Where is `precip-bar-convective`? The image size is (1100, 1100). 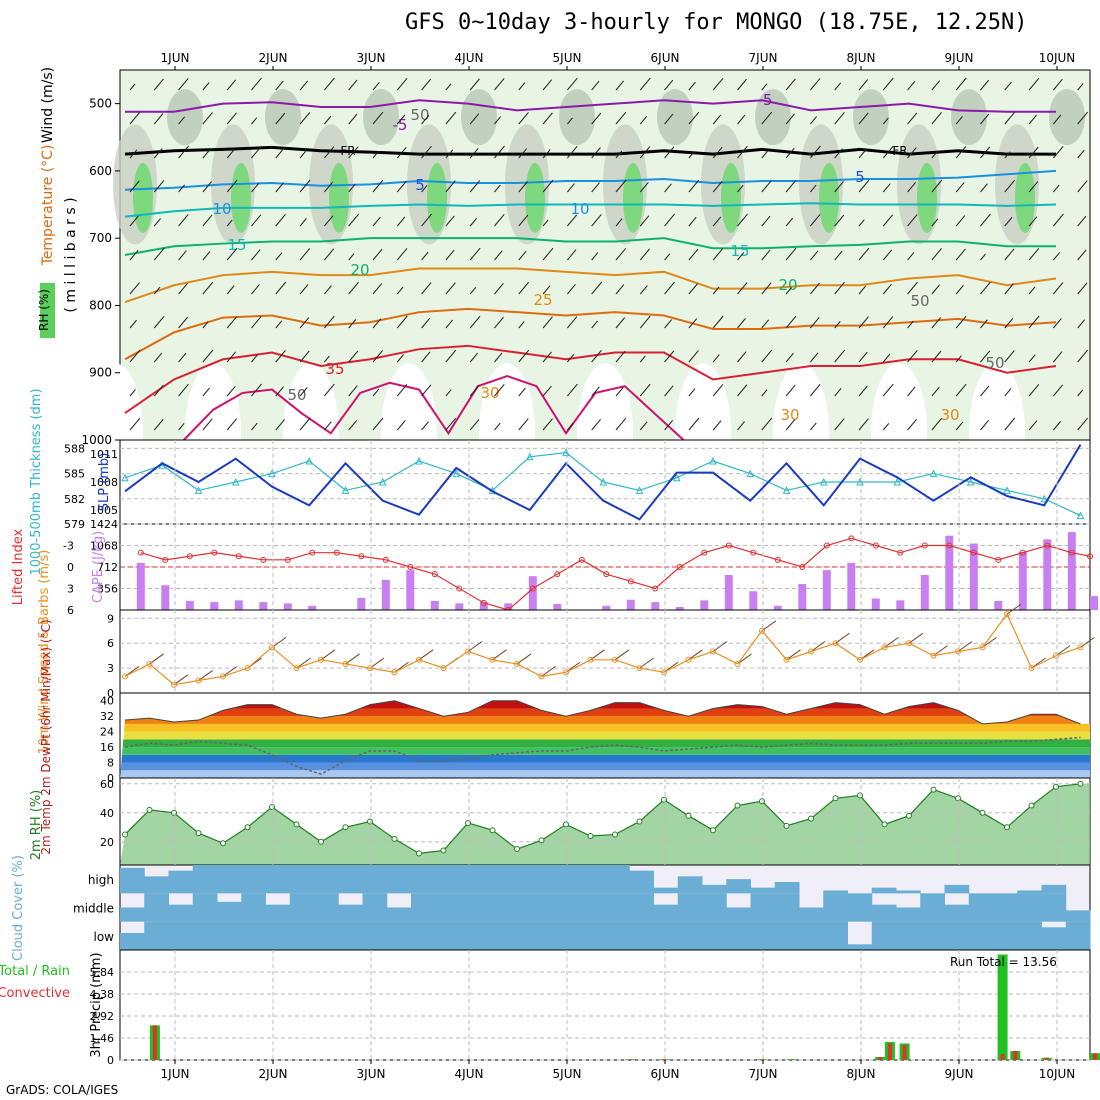
precip-bar-convective is located at coordinates (630, 1059).